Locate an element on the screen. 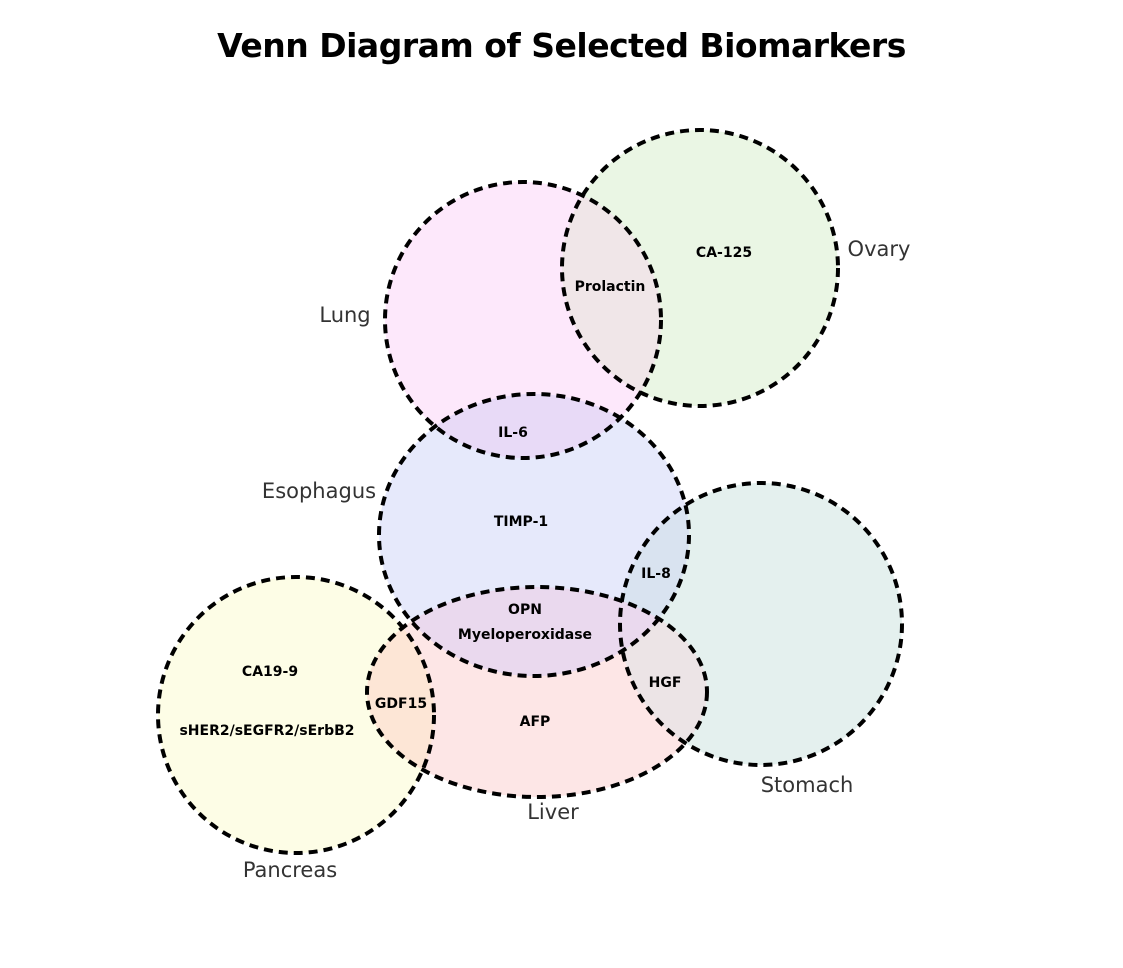 This screenshot has width=1123, height=968. marker-sher2: sHER2/sEGFR2/sErbB2 is located at coordinates (266, 731).